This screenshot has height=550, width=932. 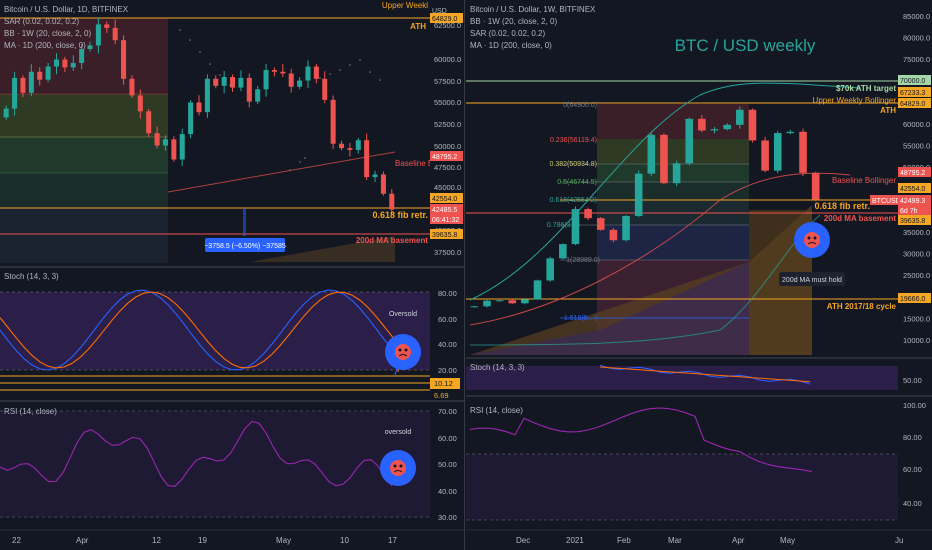 I want to click on left-price-tick: 62500.0, so click(x=447, y=25).